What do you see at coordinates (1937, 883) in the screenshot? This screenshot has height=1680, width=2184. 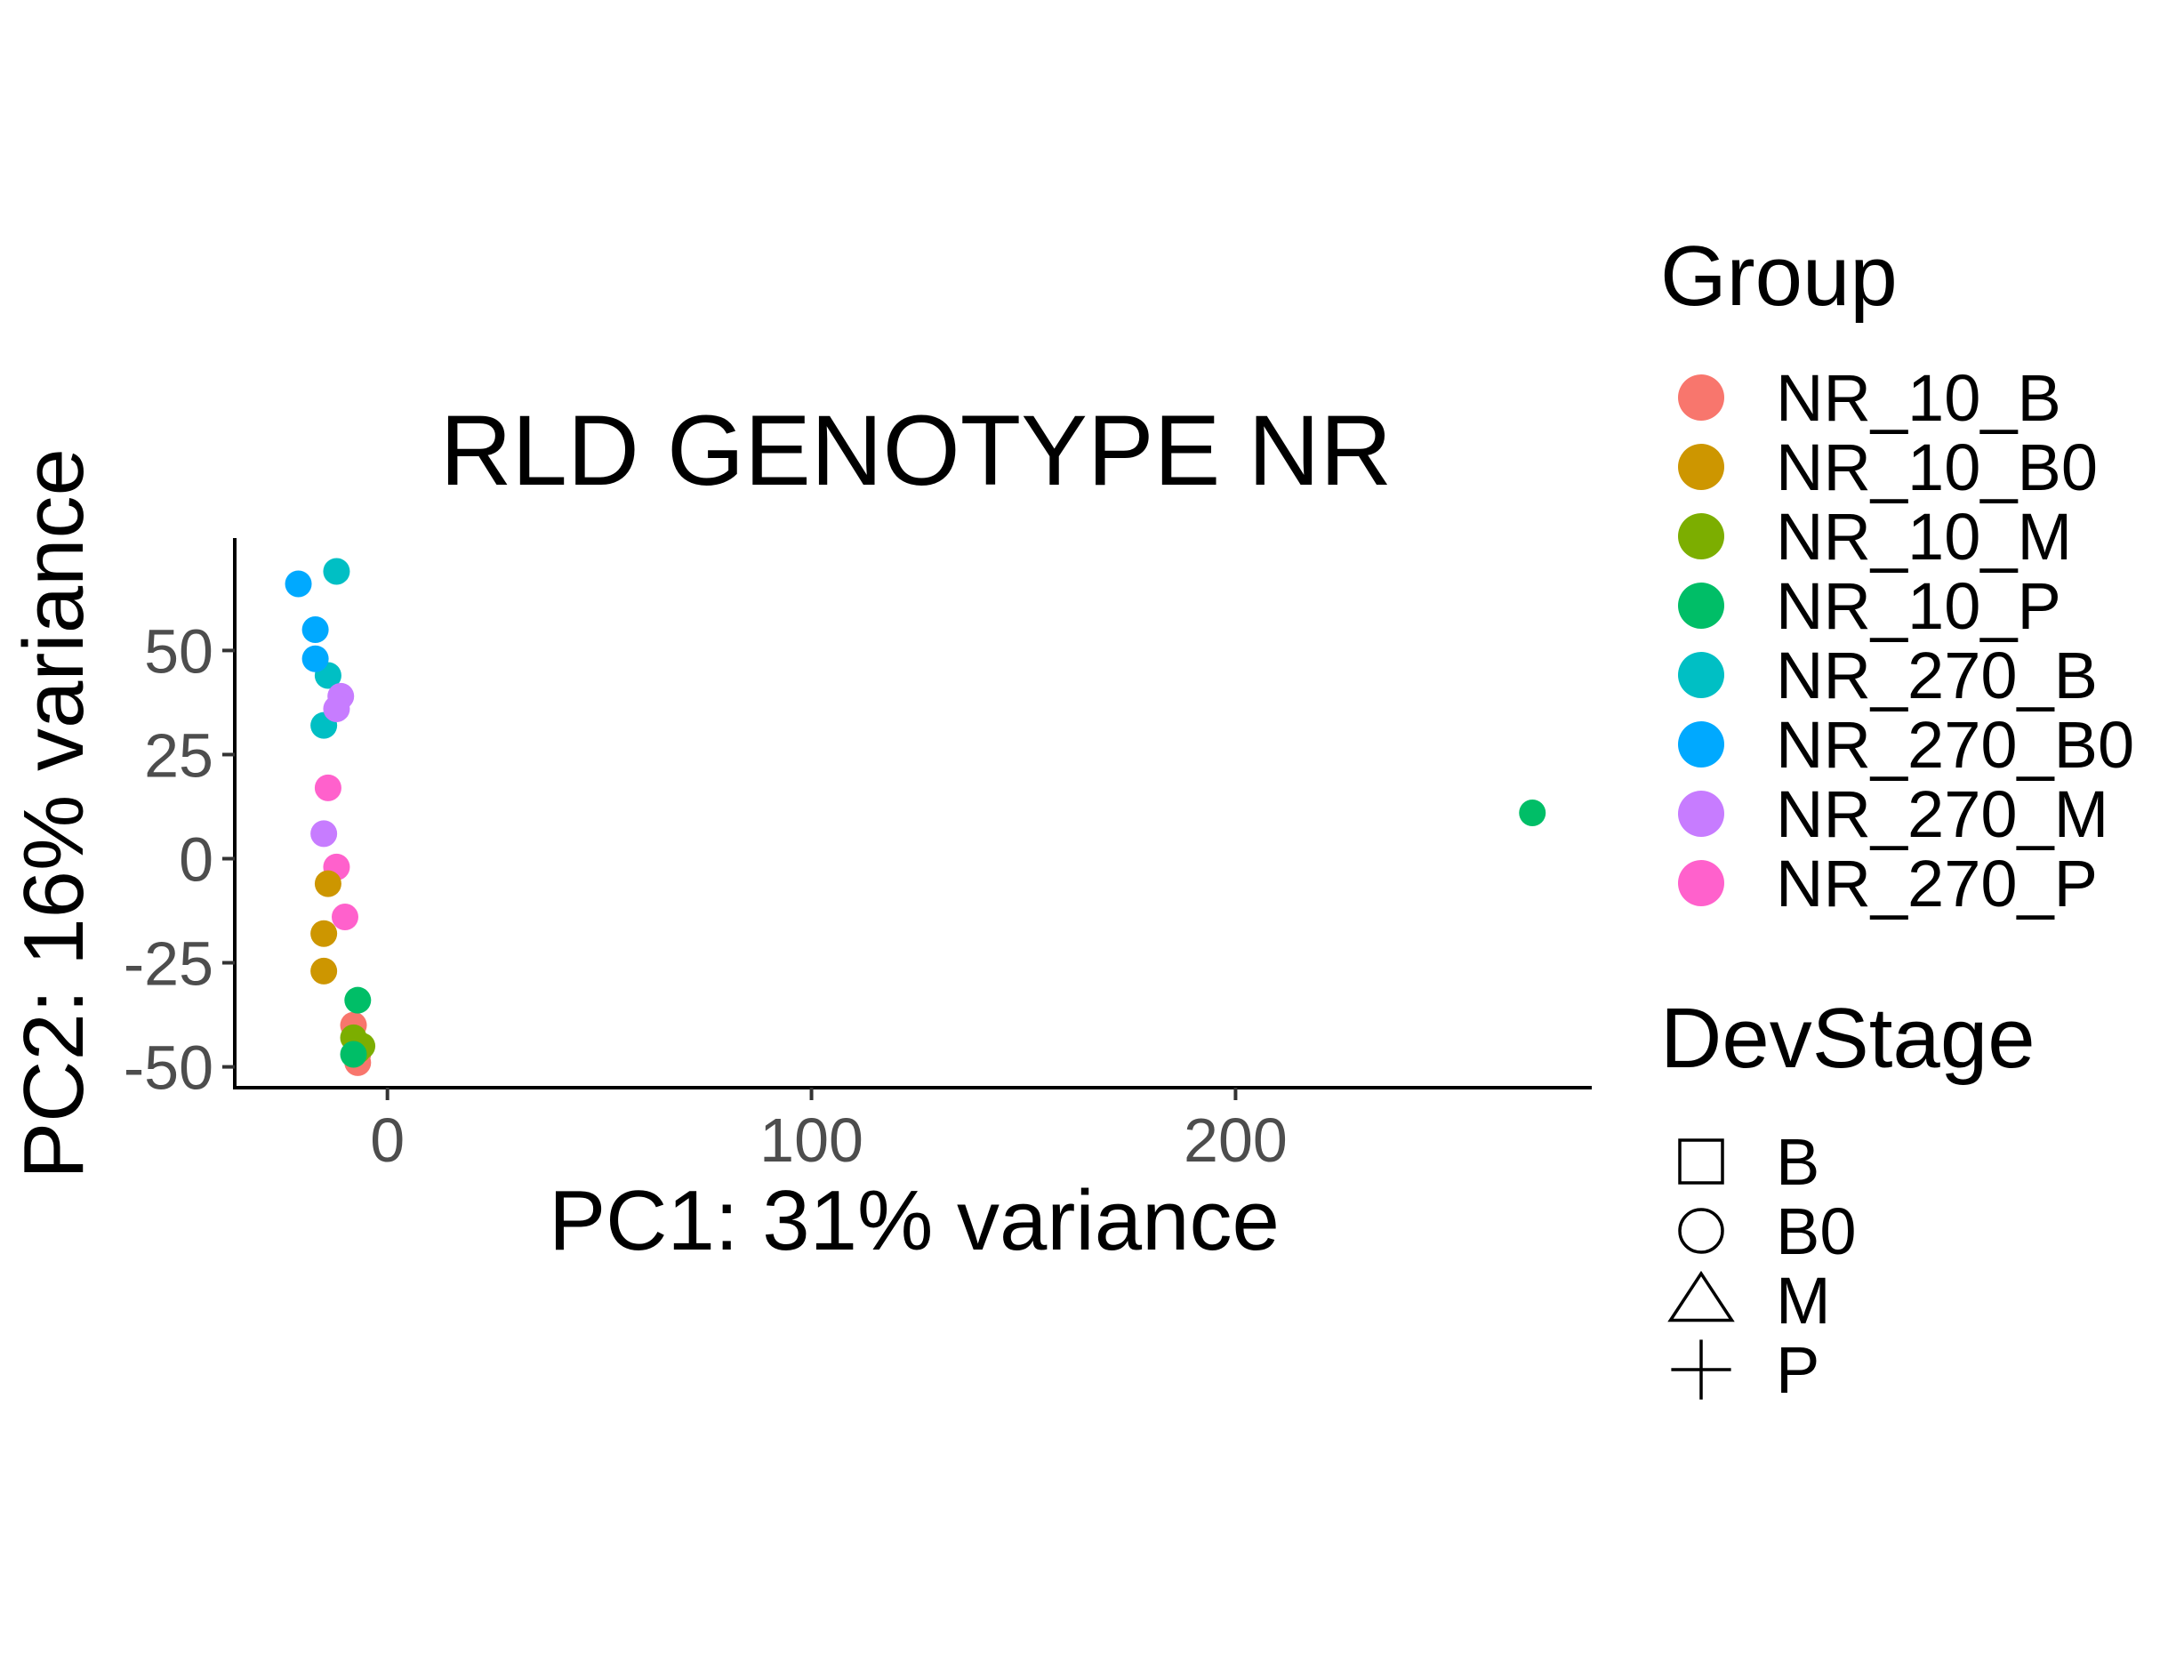 I see `legend-group-label: NR_270_P` at bounding box center [1937, 883].